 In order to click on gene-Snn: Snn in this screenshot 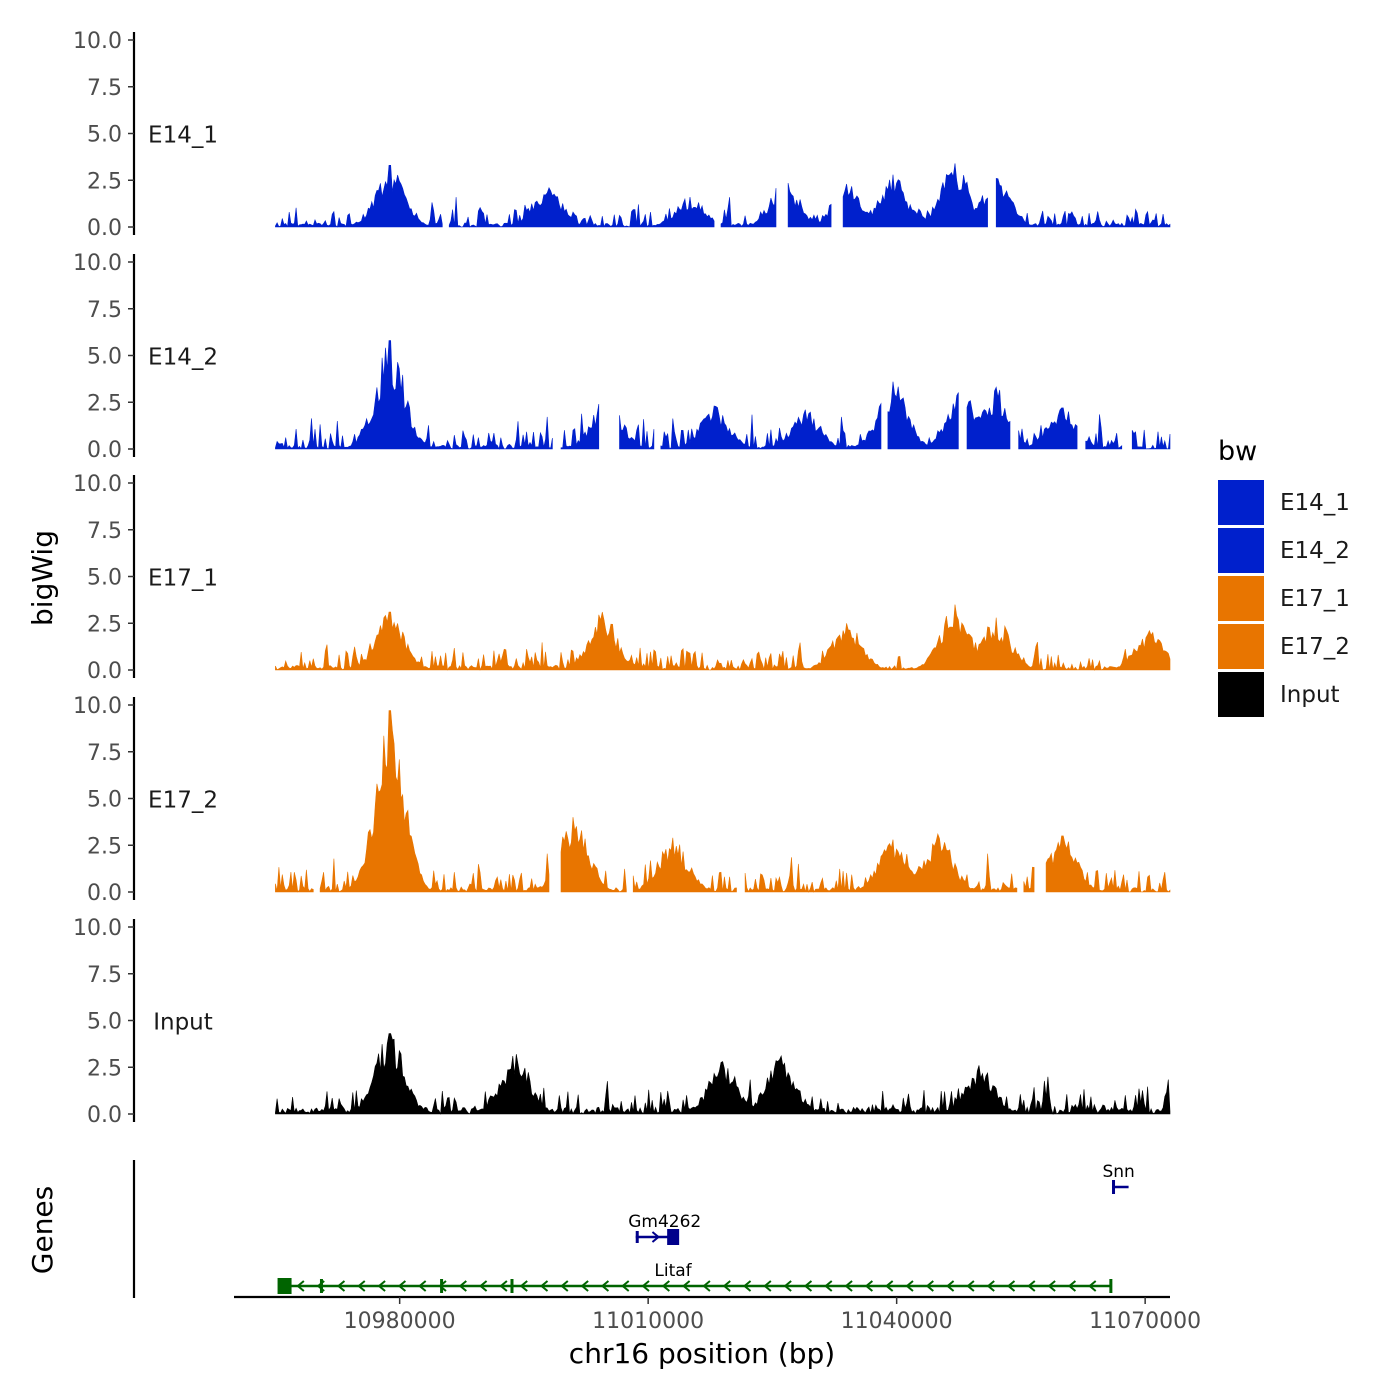, I will do `click(1118, 1178)`.